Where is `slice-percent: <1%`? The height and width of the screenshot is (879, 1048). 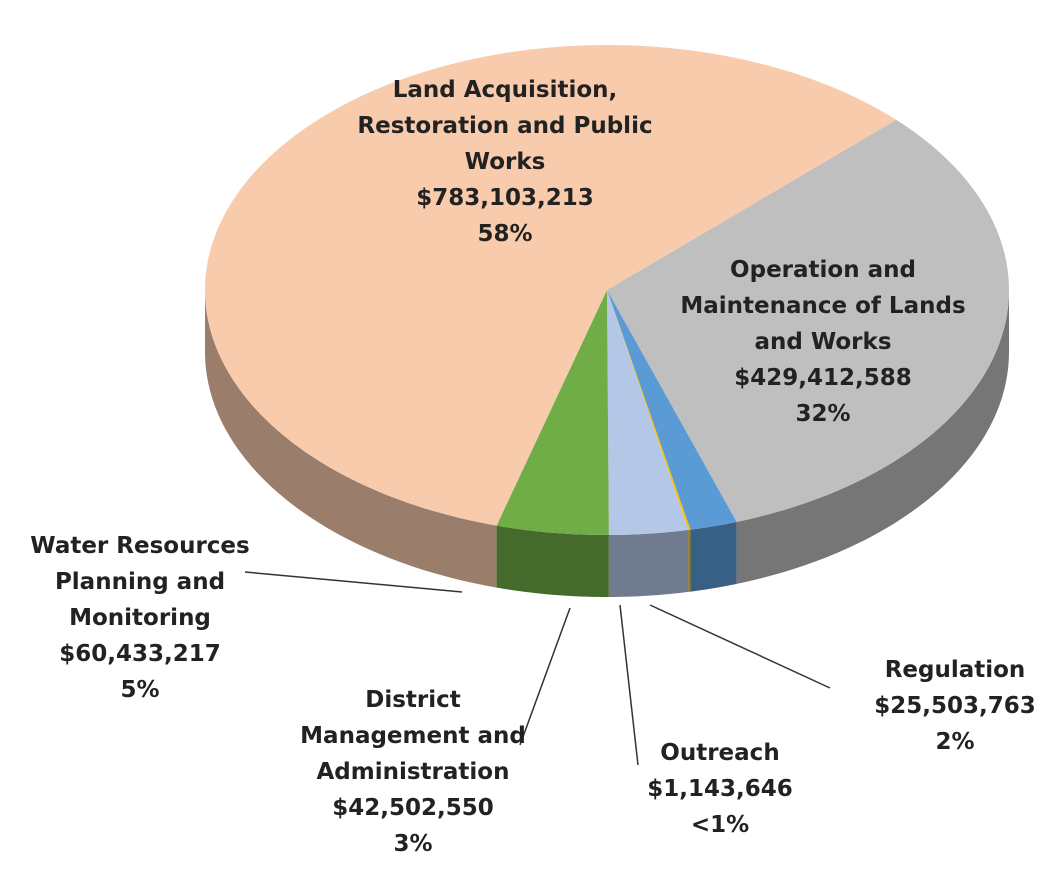 slice-percent: <1% is located at coordinates (720, 825).